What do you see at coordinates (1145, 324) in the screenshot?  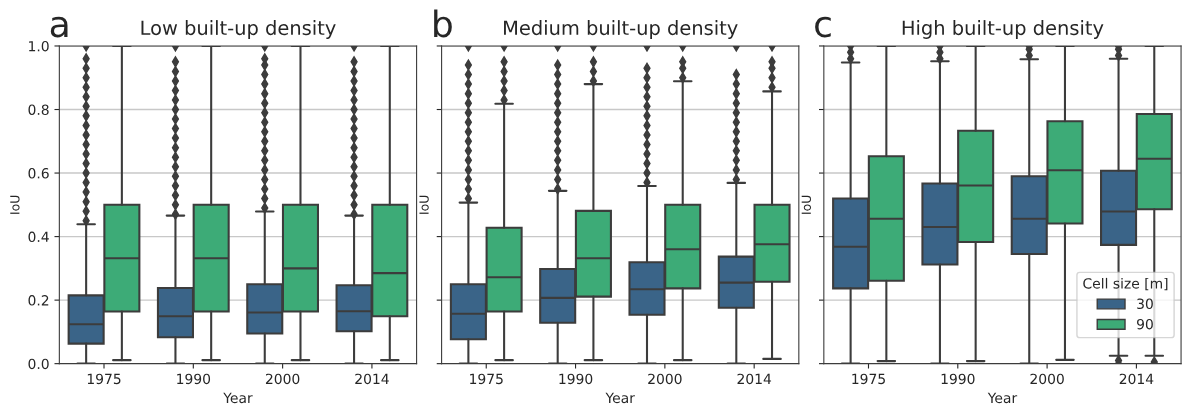 I see `legend-label: 90` at bounding box center [1145, 324].